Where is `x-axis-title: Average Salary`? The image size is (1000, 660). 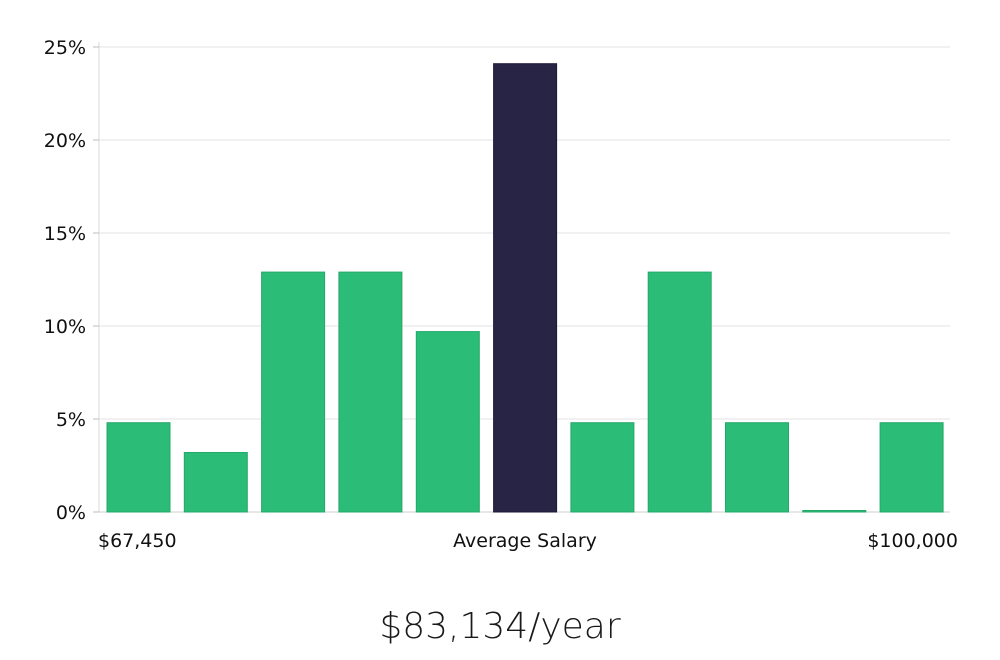
x-axis-title: Average Salary is located at coordinates (525, 541).